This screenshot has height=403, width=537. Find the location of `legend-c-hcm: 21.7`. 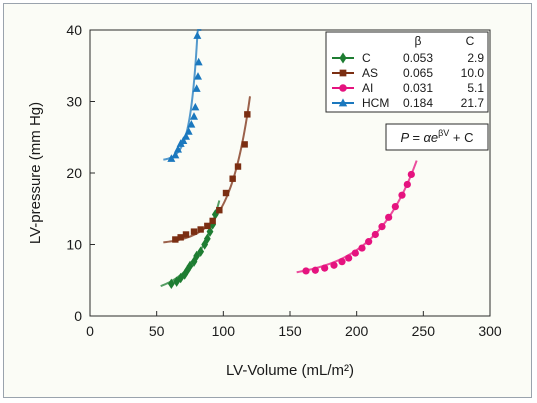

legend-c-hcm: 21.7 is located at coordinates (473, 103).